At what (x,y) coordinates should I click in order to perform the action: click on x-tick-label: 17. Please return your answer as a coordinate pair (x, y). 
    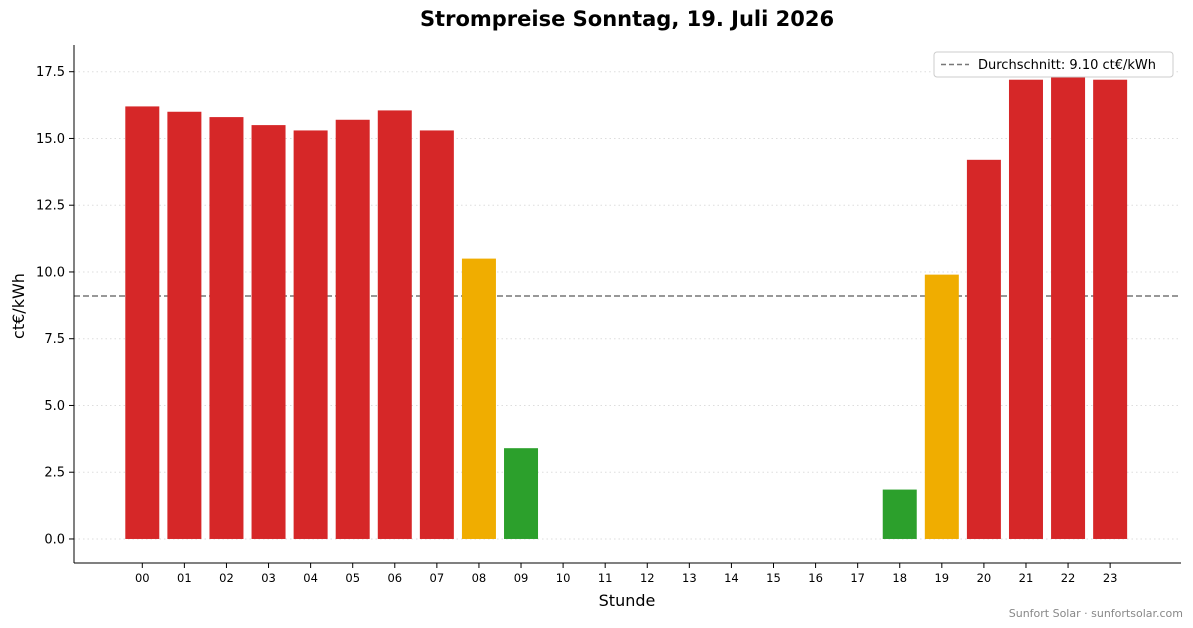
    Looking at the image, I should click on (857, 578).